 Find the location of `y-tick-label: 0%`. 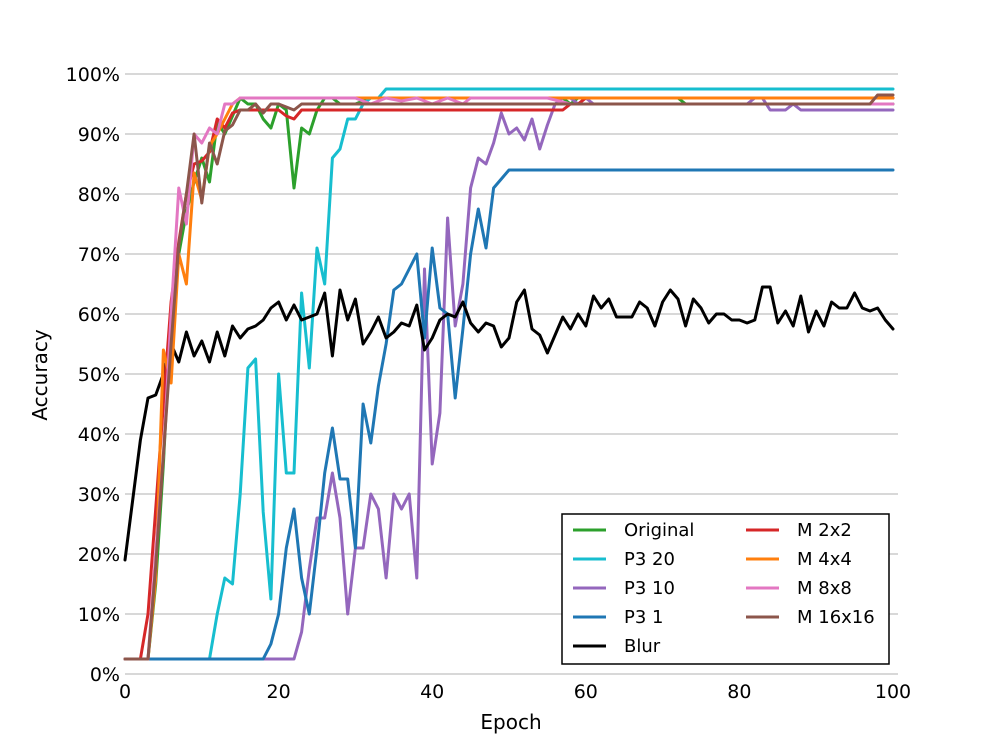

y-tick-label: 0% is located at coordinates (105, 675).